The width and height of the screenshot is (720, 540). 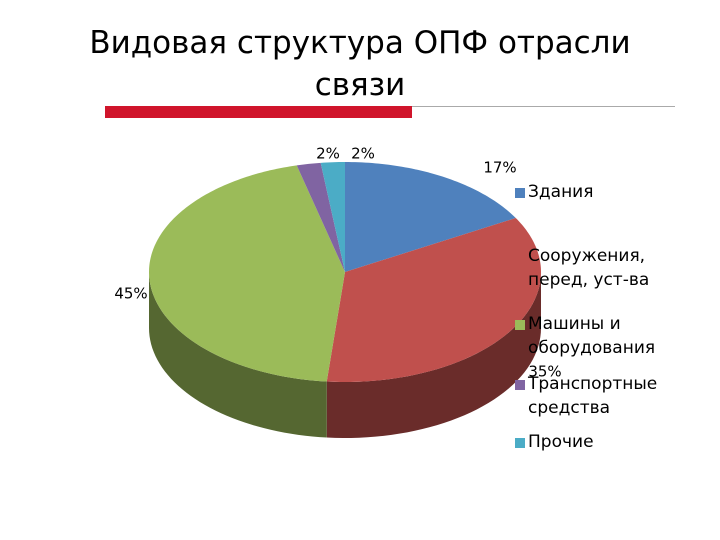 I want to click on data-label: 35%, so click(x=544, y=372).